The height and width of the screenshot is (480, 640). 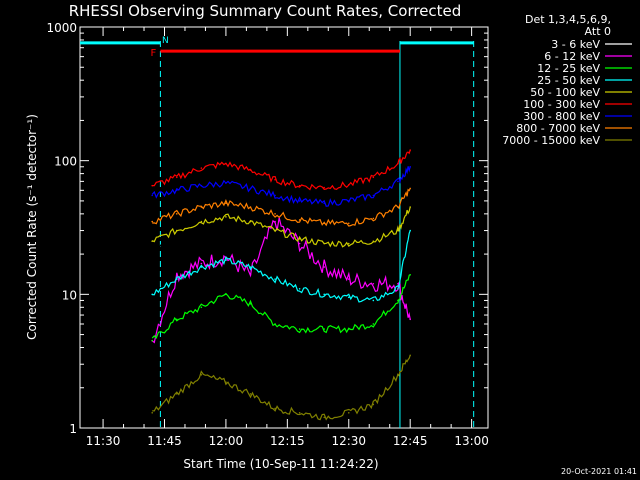 I want to click on series-12-25-keV, so click(x=281, y=308).